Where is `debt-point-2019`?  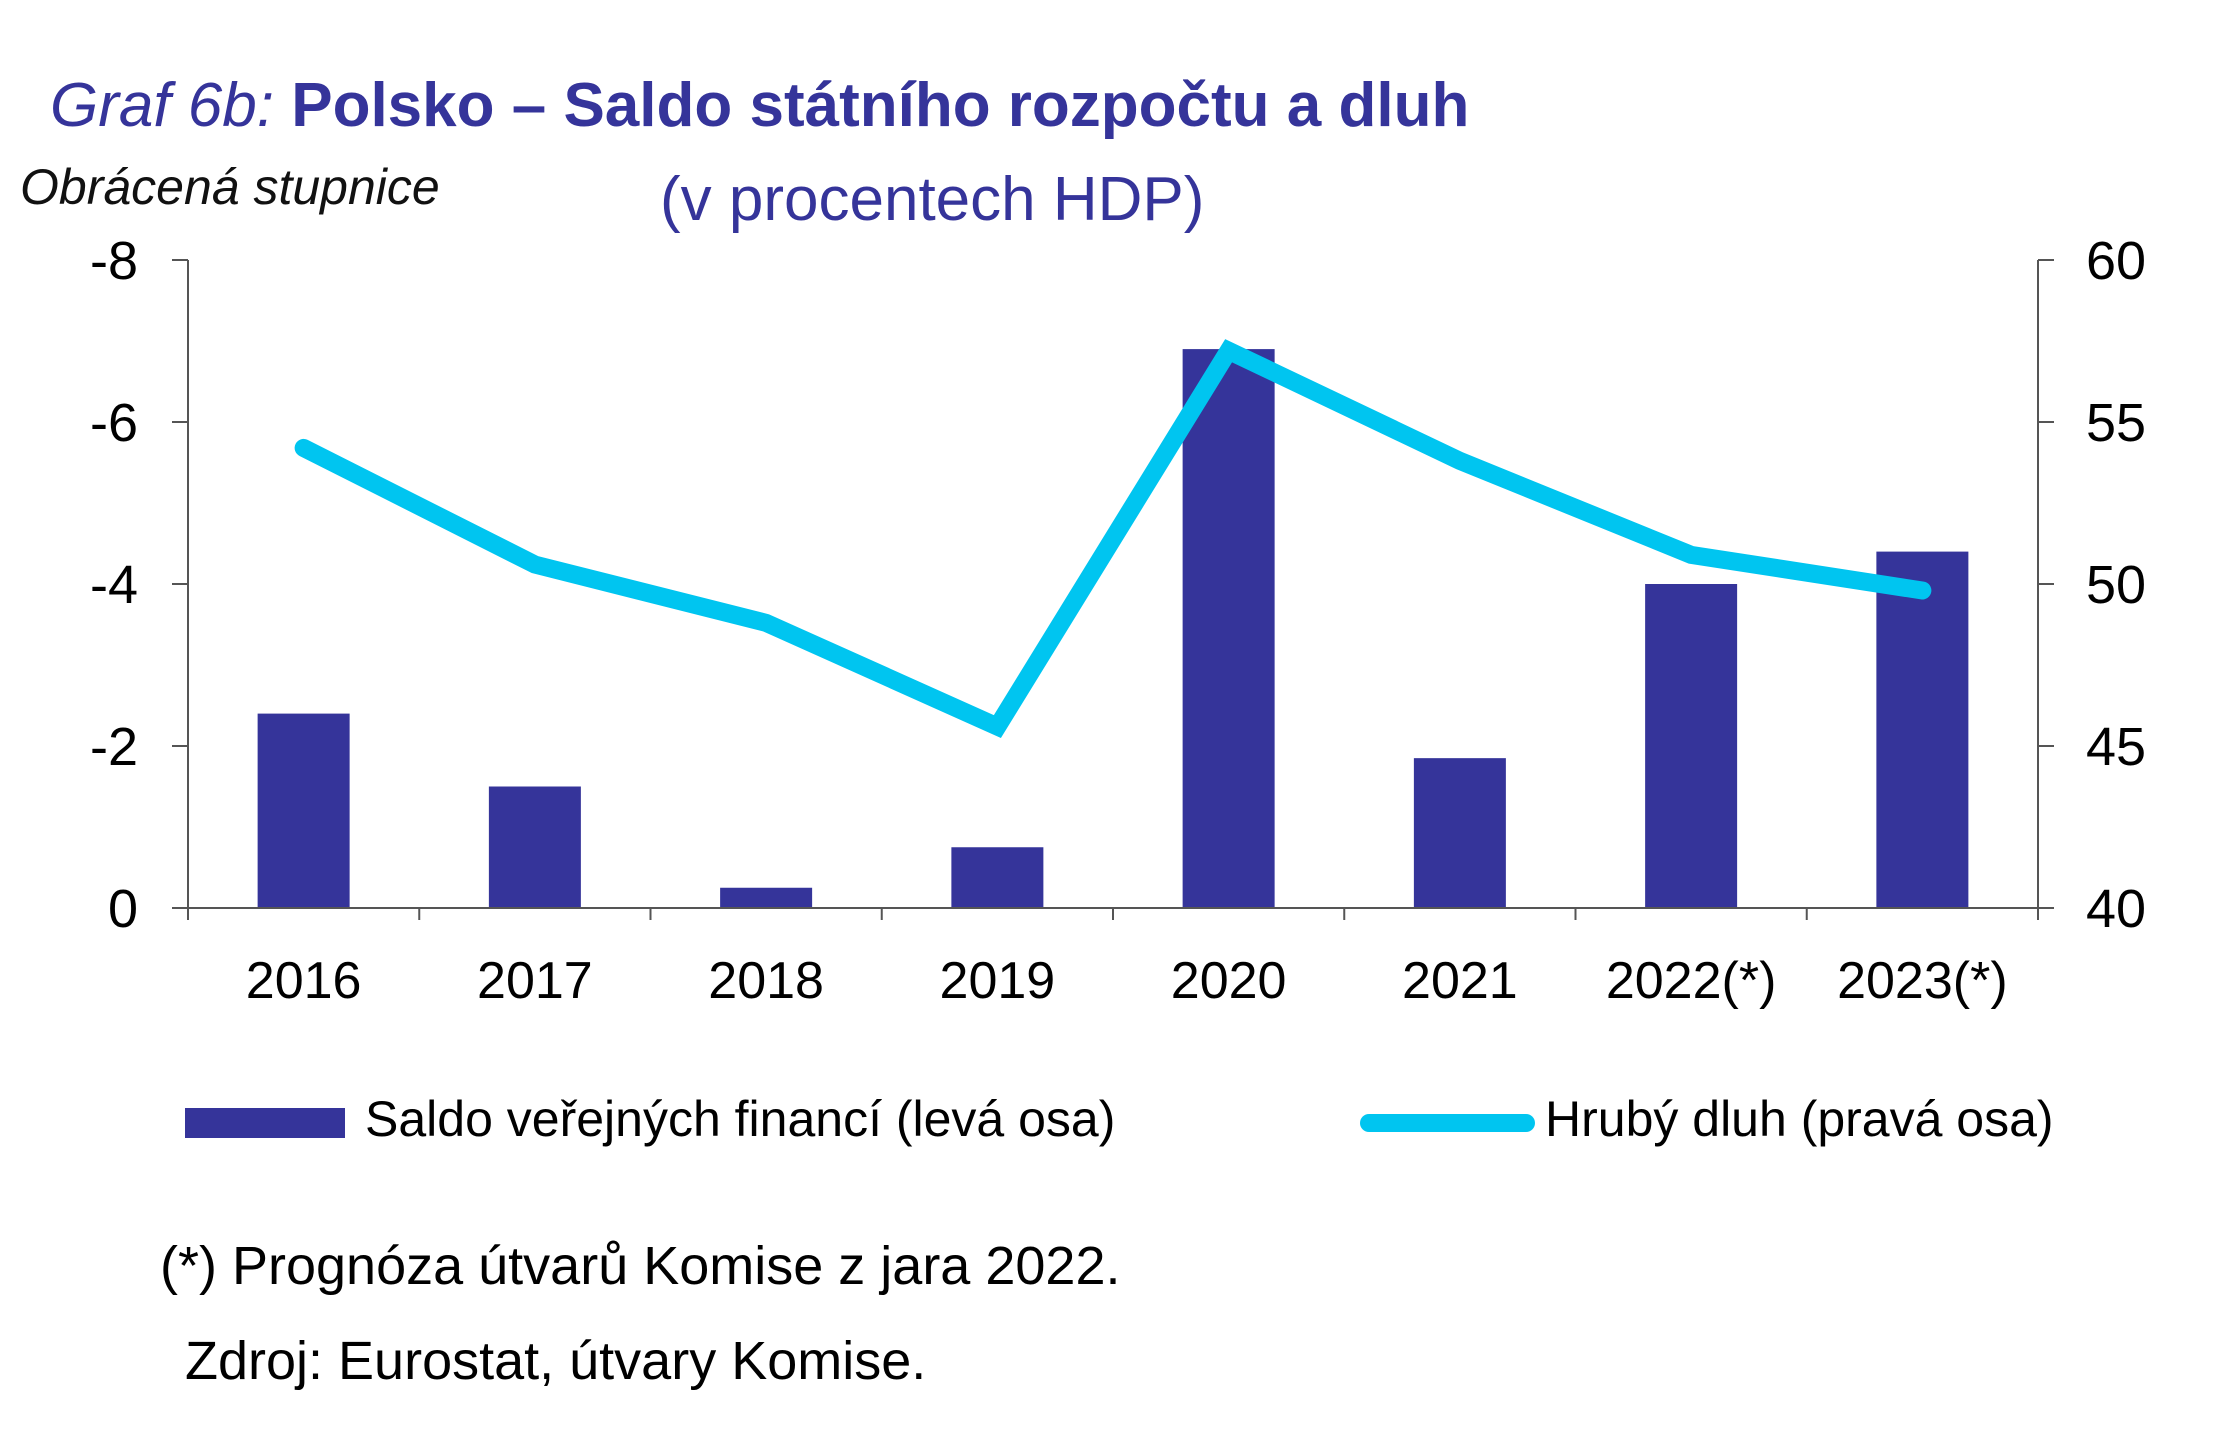
debt-point-2019 is located at coordinates (997, 726).